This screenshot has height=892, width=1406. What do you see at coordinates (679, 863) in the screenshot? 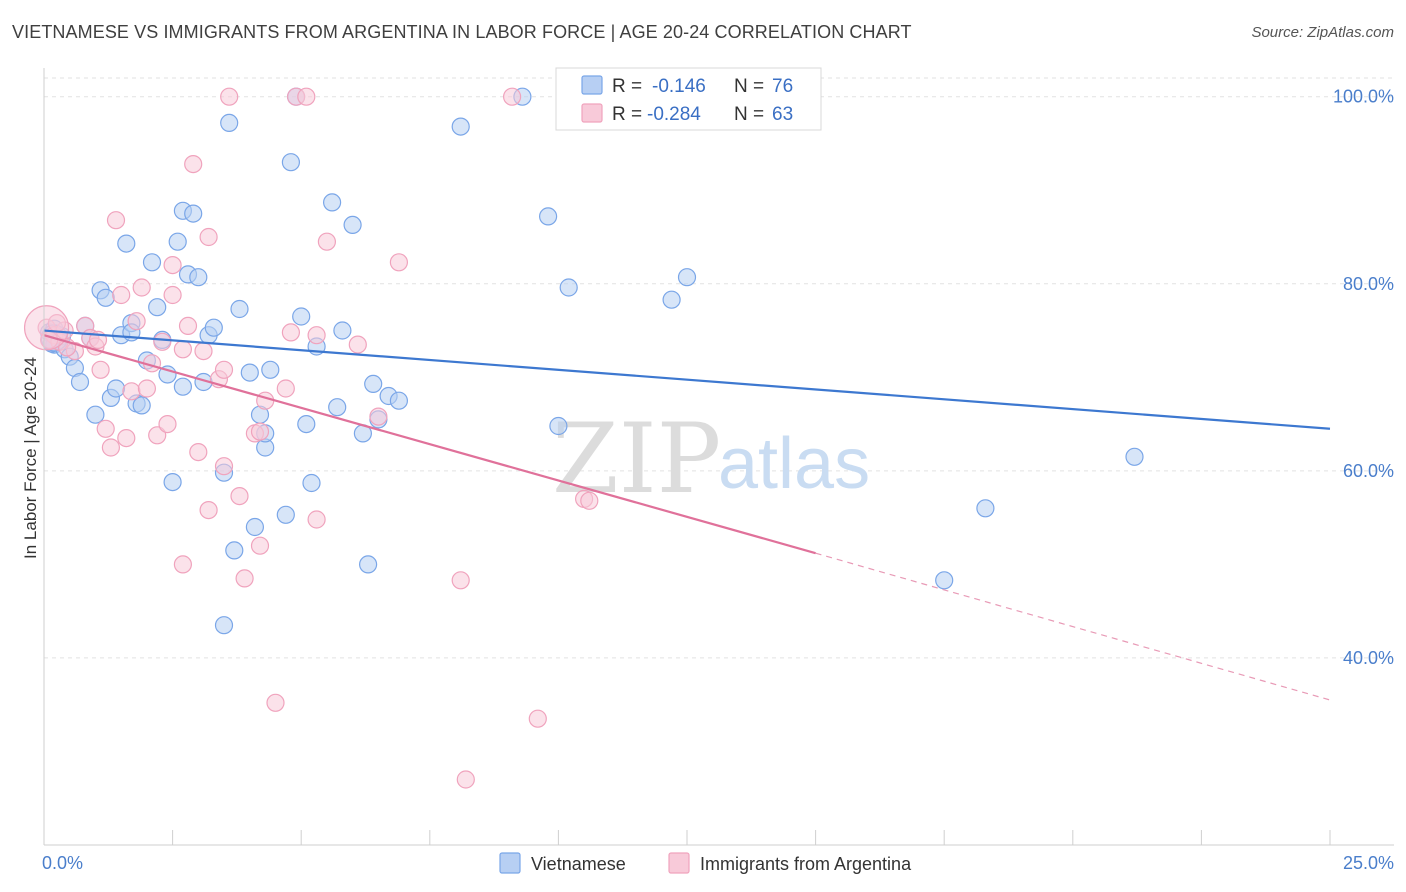
I see `legend-bottom-swatch-argentina` at bounding box center [679, 863].